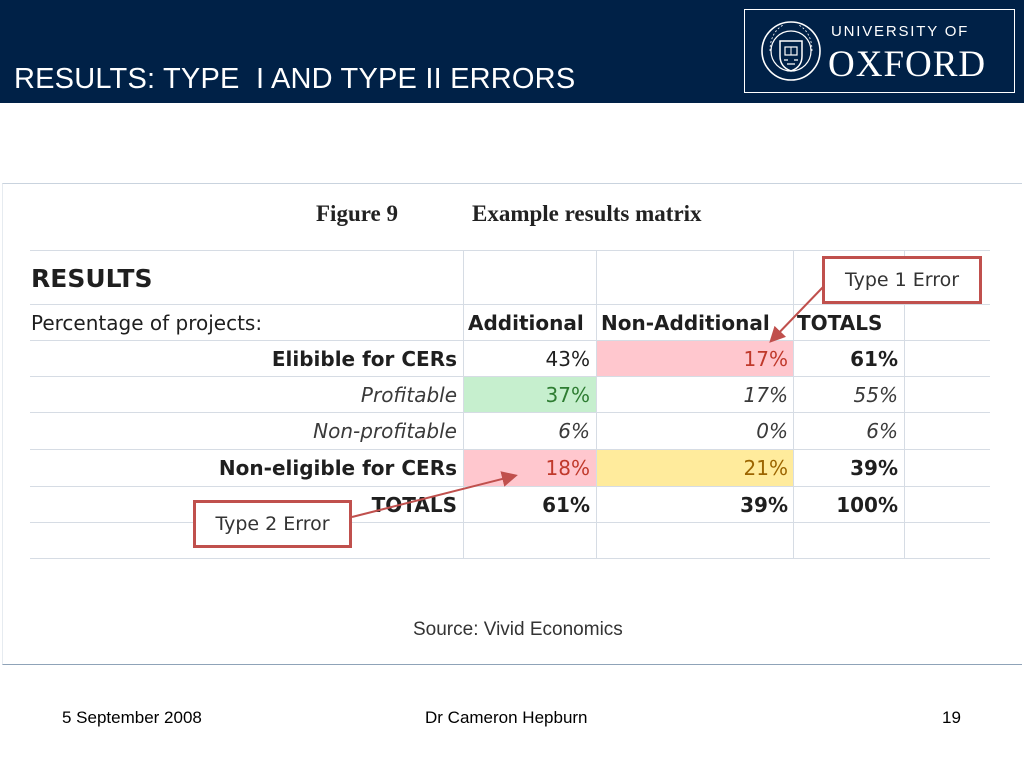 The image size is (1024, 768). I want to click on table-cell: 21%, so click(765, 468).